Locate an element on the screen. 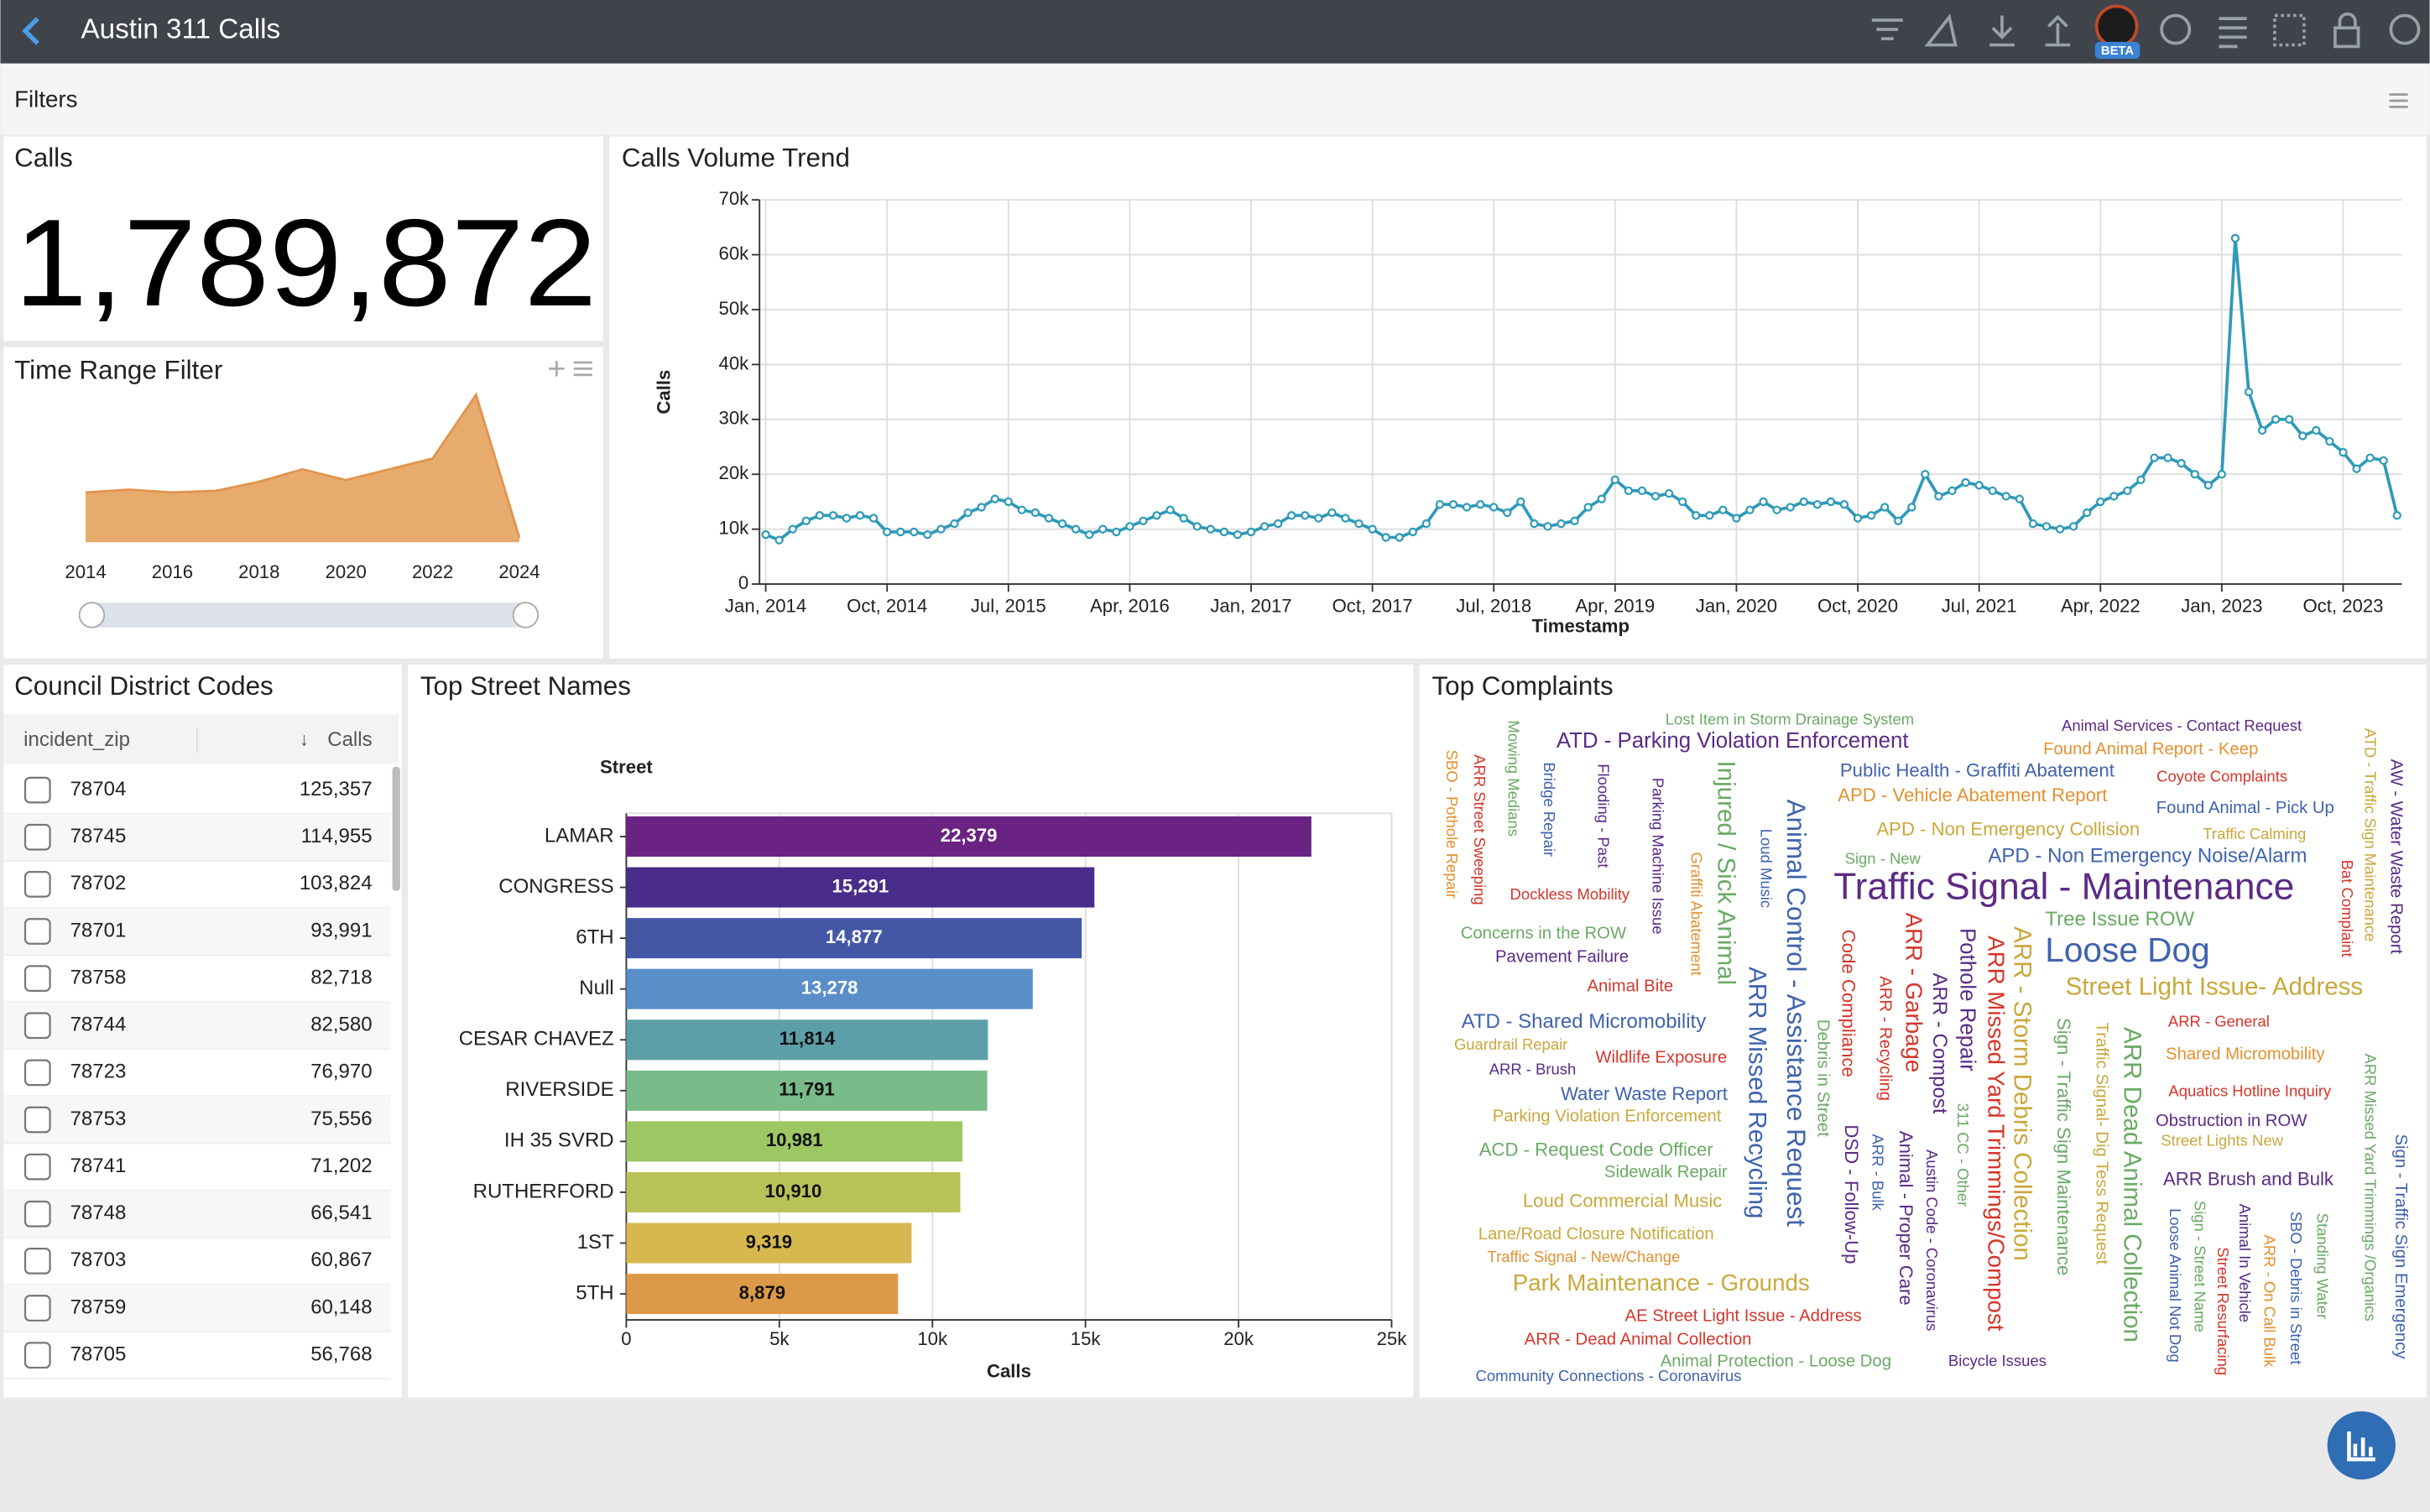  word: Traffic Signal- Dig Tess Request is located at coordinates (2102, 1144).